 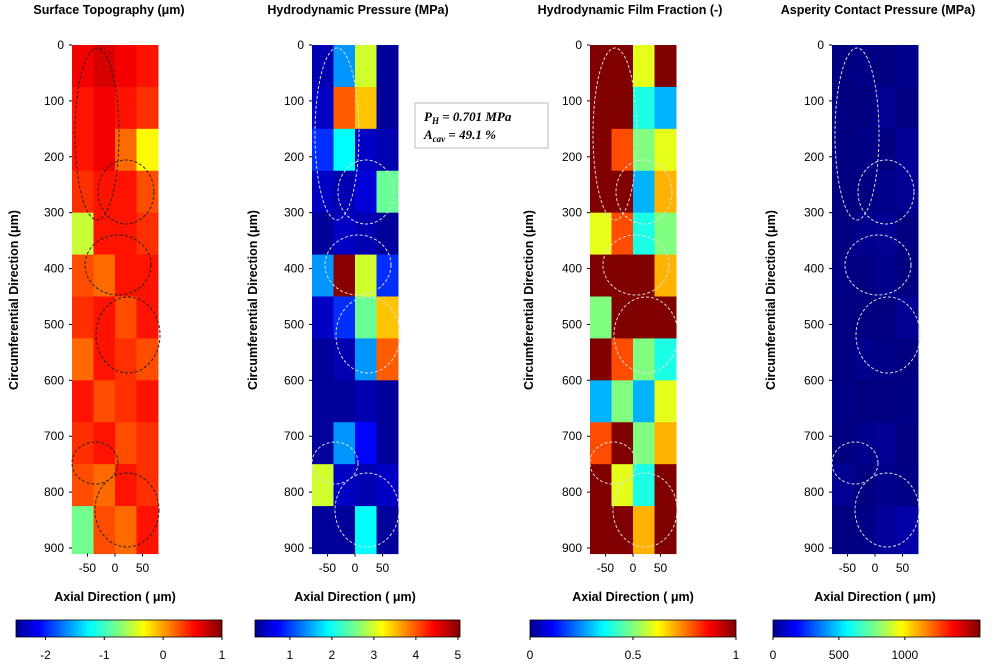 What do you see at coordinates (14, 300) in the screenshot?
I see `y-axis-label: Circumferential Direction (μm)` at bounding box center [14, 300].